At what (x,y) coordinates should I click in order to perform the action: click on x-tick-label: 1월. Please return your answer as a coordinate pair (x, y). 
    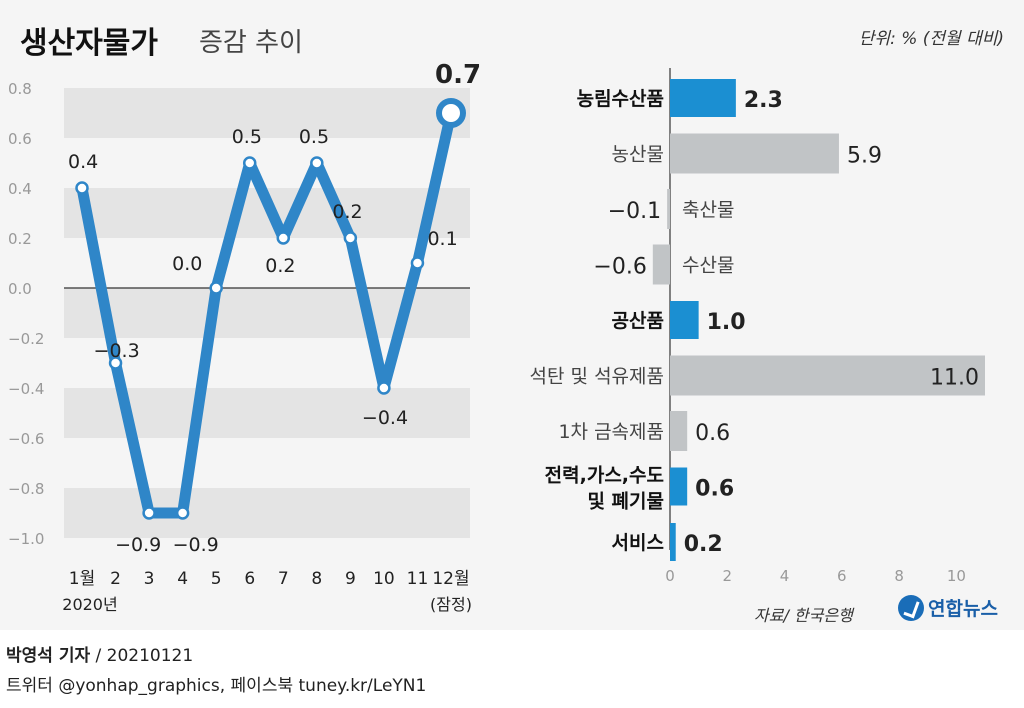
    Looking at the image, I should click on (82, 579).